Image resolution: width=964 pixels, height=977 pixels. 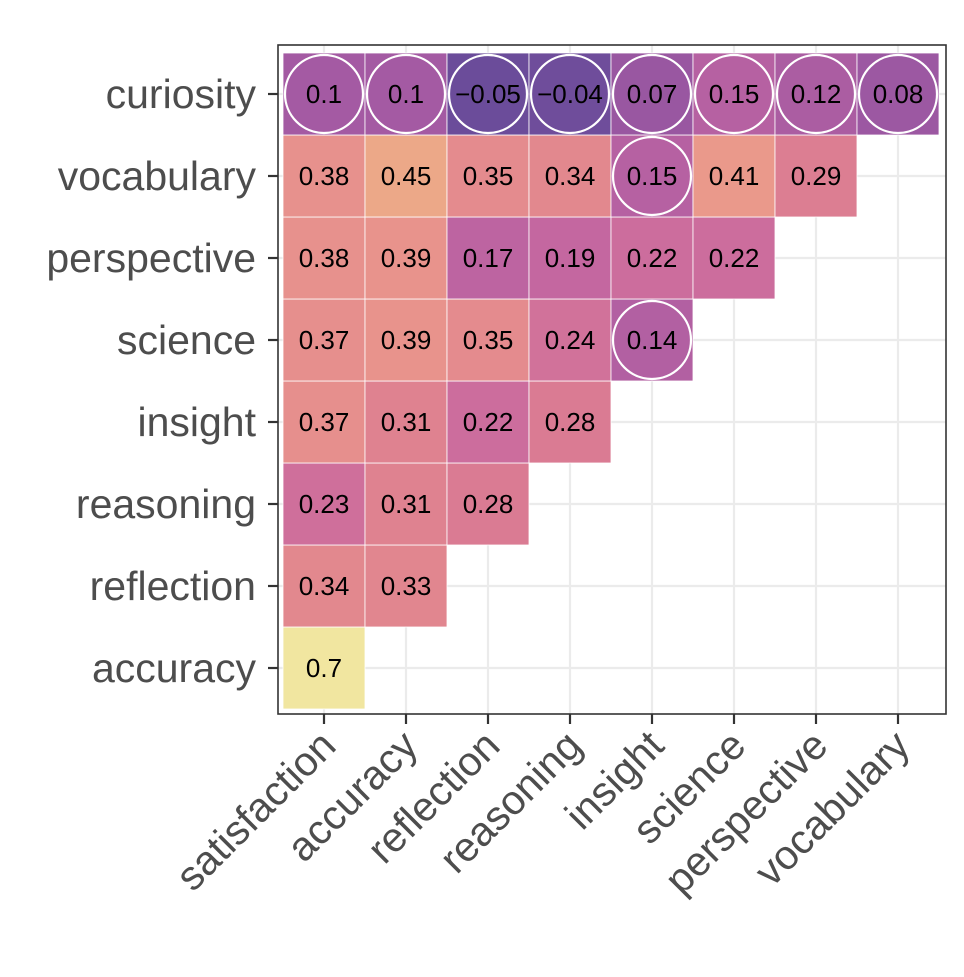 I want to click on y-tick-label: reasoning, so click(x=166, y=504).